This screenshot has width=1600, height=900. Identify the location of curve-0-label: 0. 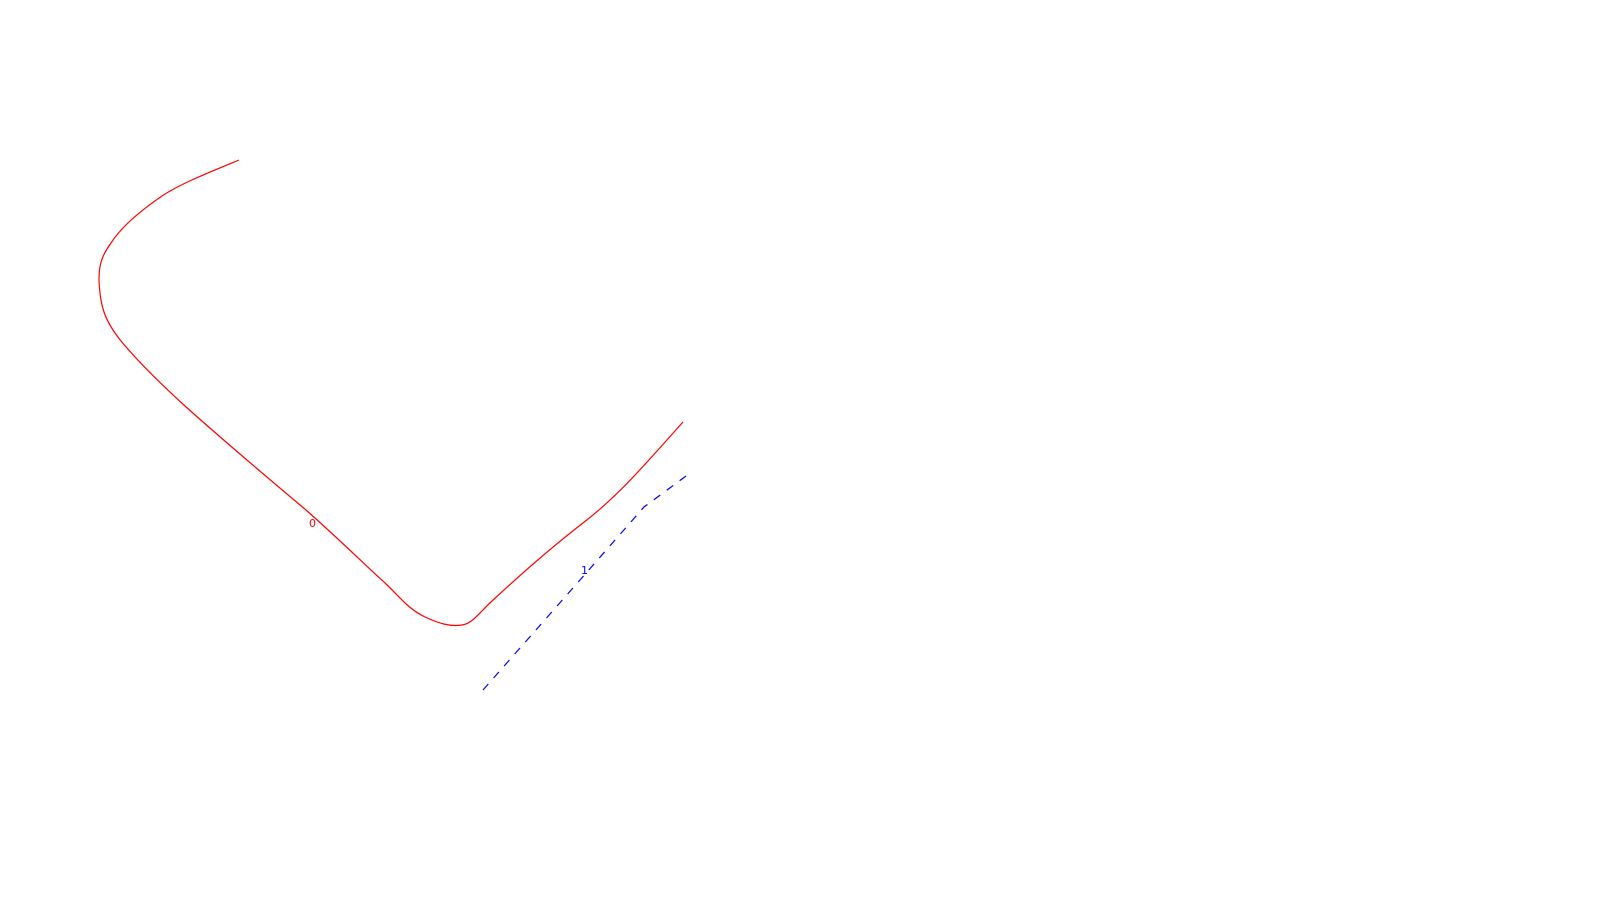
(312, 523).